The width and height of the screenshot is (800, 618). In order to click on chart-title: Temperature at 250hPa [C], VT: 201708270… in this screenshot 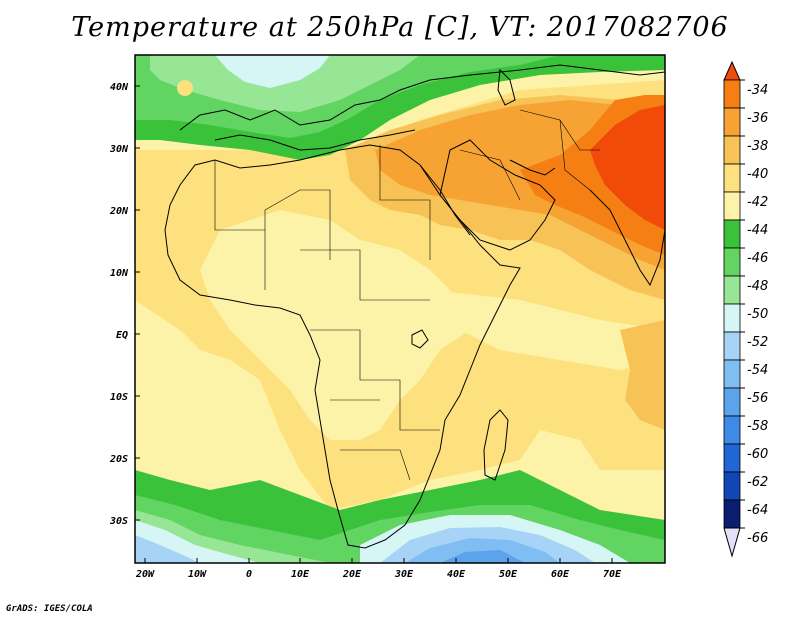, I will do `click(400, 27)`.